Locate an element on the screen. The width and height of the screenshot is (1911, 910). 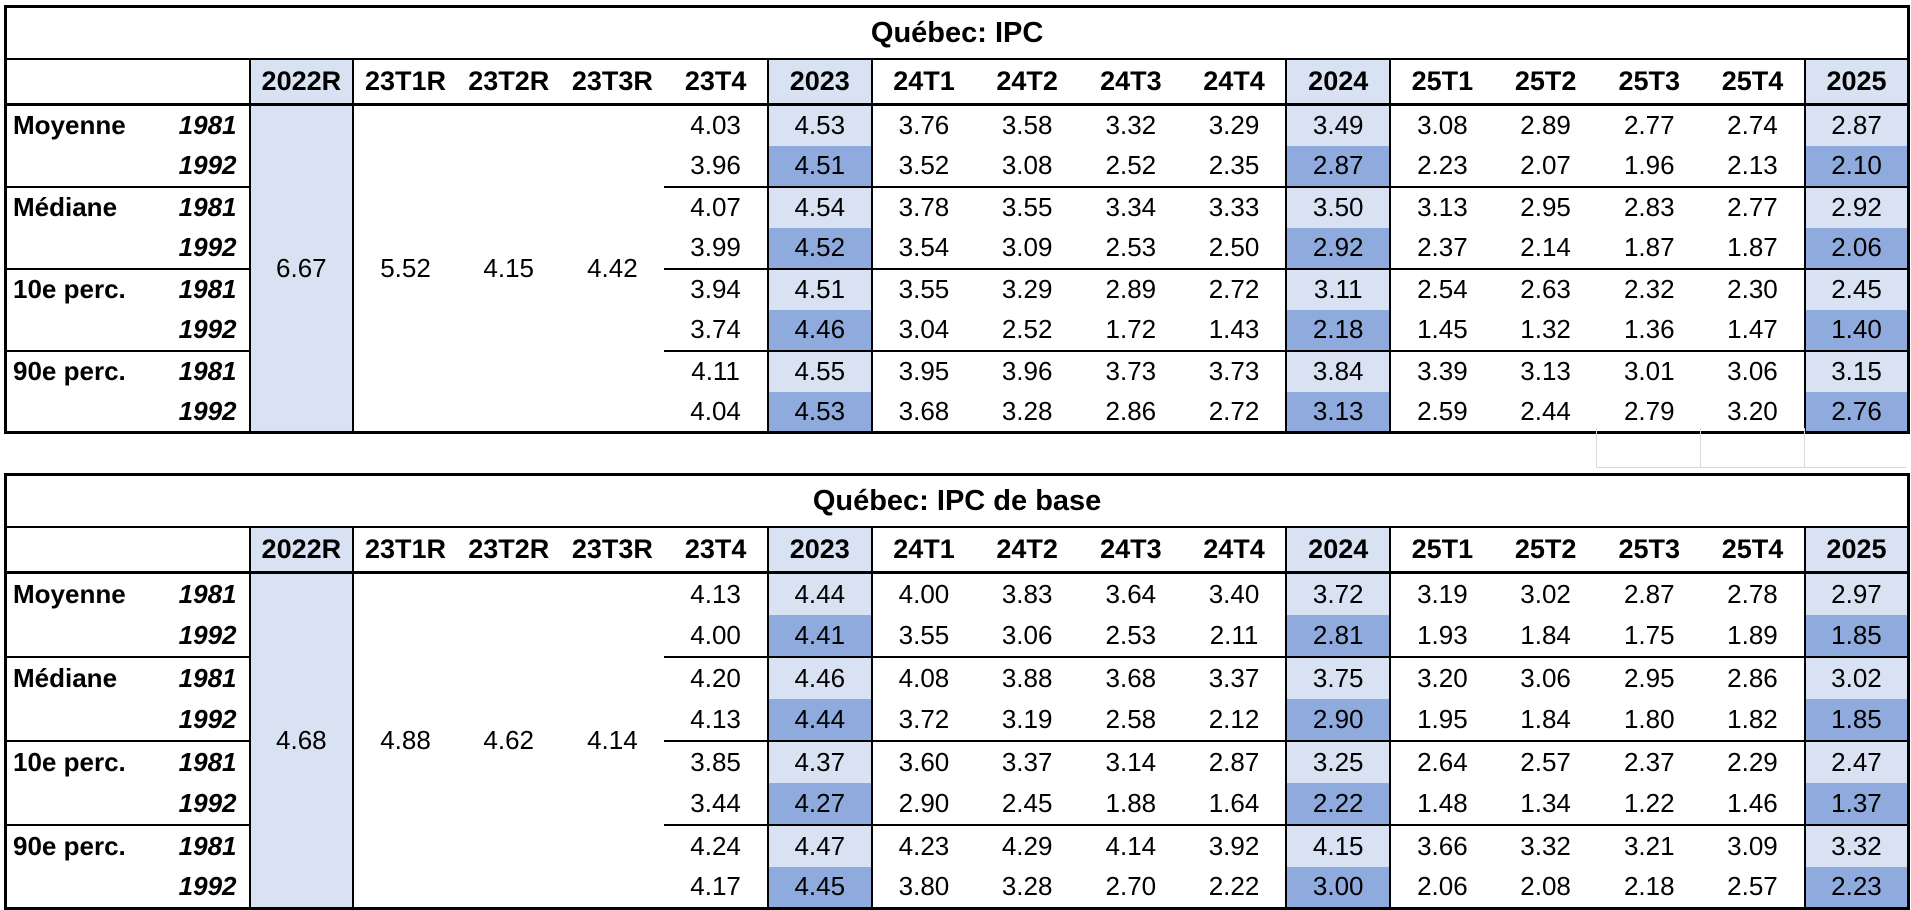
revision-cell: 4.15 is located at coordinates (509, 268).